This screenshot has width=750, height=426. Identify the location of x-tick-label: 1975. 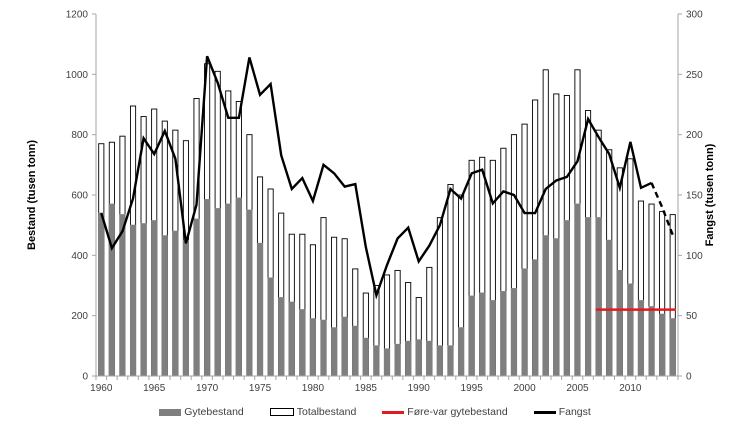
(260, 388).